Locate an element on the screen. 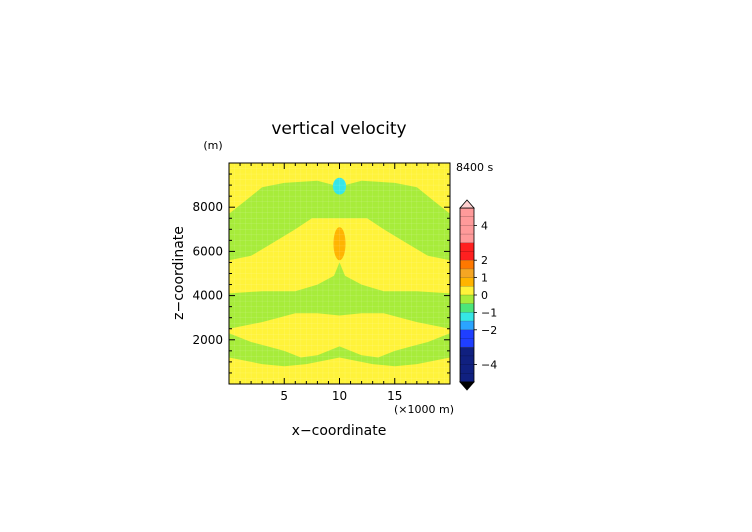  colorbar-label: −1 is located at coordinates (489, 312).